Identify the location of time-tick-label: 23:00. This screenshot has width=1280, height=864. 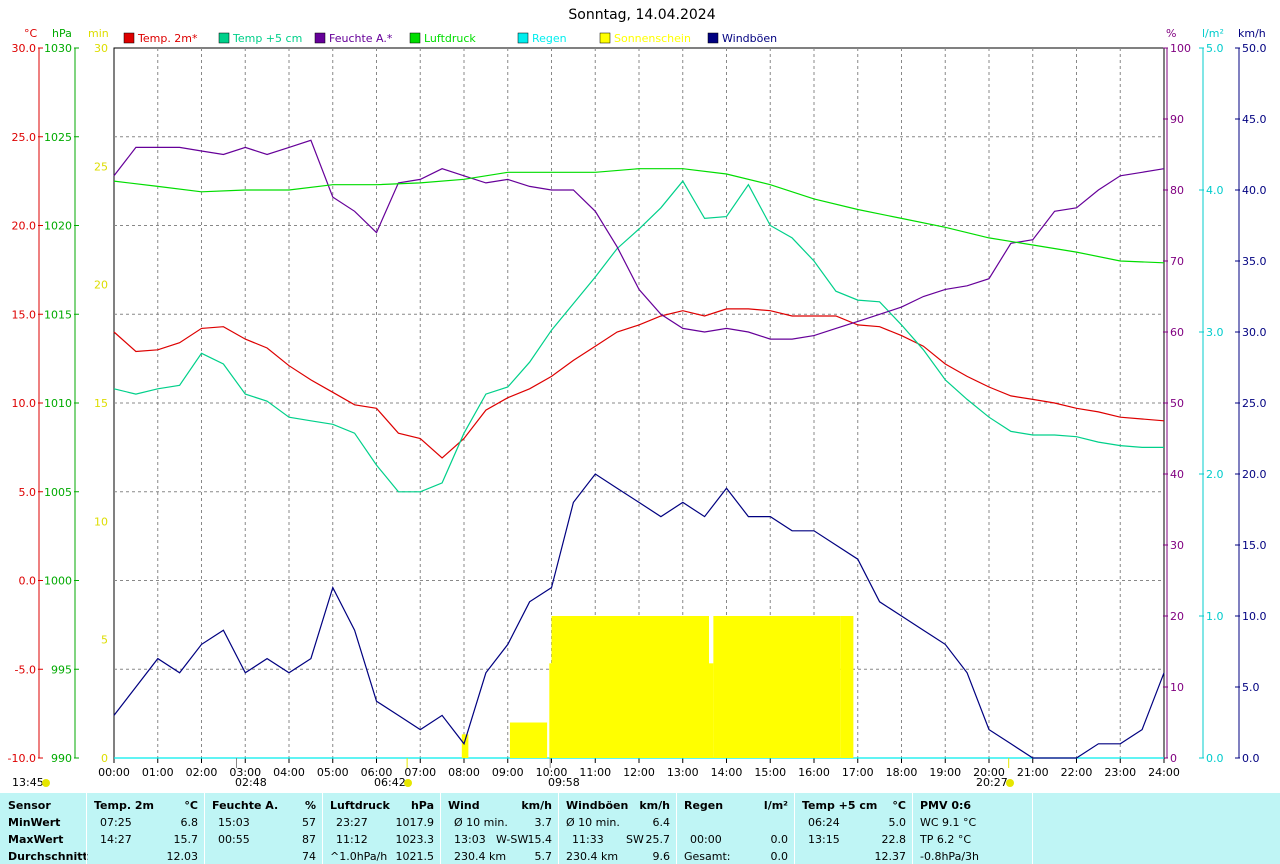
(1120, 772).